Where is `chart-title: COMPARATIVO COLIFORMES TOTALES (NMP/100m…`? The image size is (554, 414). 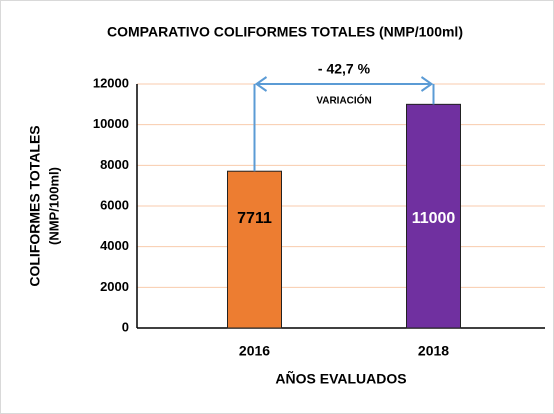
chart-title: COMPARATIVO COLIFORMES TOTALES (NMP/100m… is located at coordinates (285, 32).